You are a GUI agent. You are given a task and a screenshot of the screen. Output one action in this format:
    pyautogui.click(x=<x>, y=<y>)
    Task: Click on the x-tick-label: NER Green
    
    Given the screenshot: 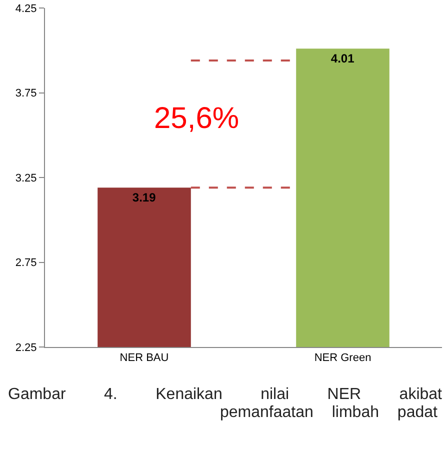 What is the action you would take?
    pyautogui.click(x=343, y=358)
    